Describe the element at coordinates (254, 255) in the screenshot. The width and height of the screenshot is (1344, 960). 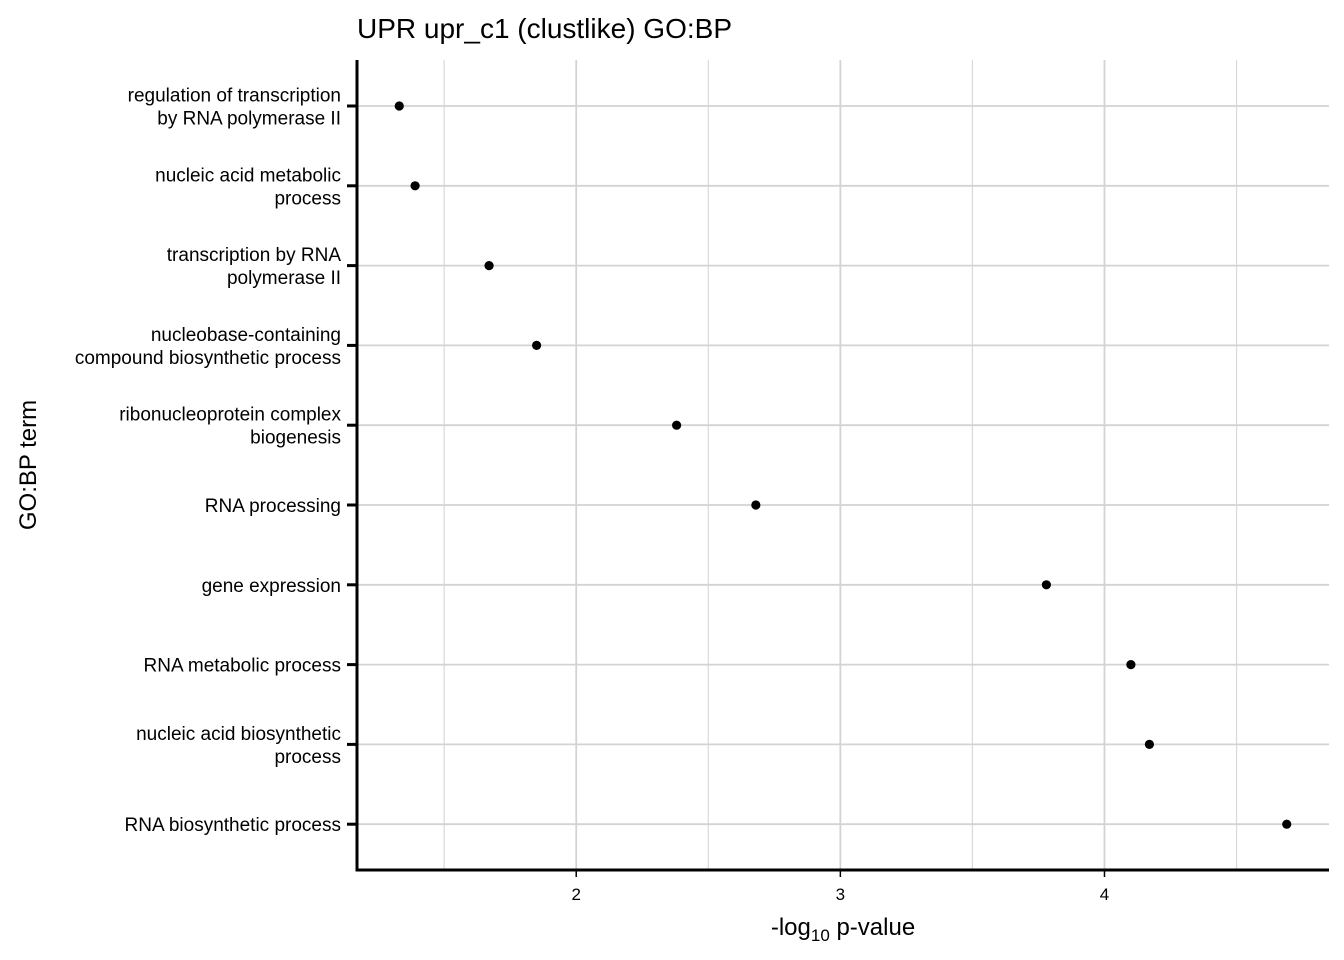
I see `y-tick-label: transcription by RNA` at that location.